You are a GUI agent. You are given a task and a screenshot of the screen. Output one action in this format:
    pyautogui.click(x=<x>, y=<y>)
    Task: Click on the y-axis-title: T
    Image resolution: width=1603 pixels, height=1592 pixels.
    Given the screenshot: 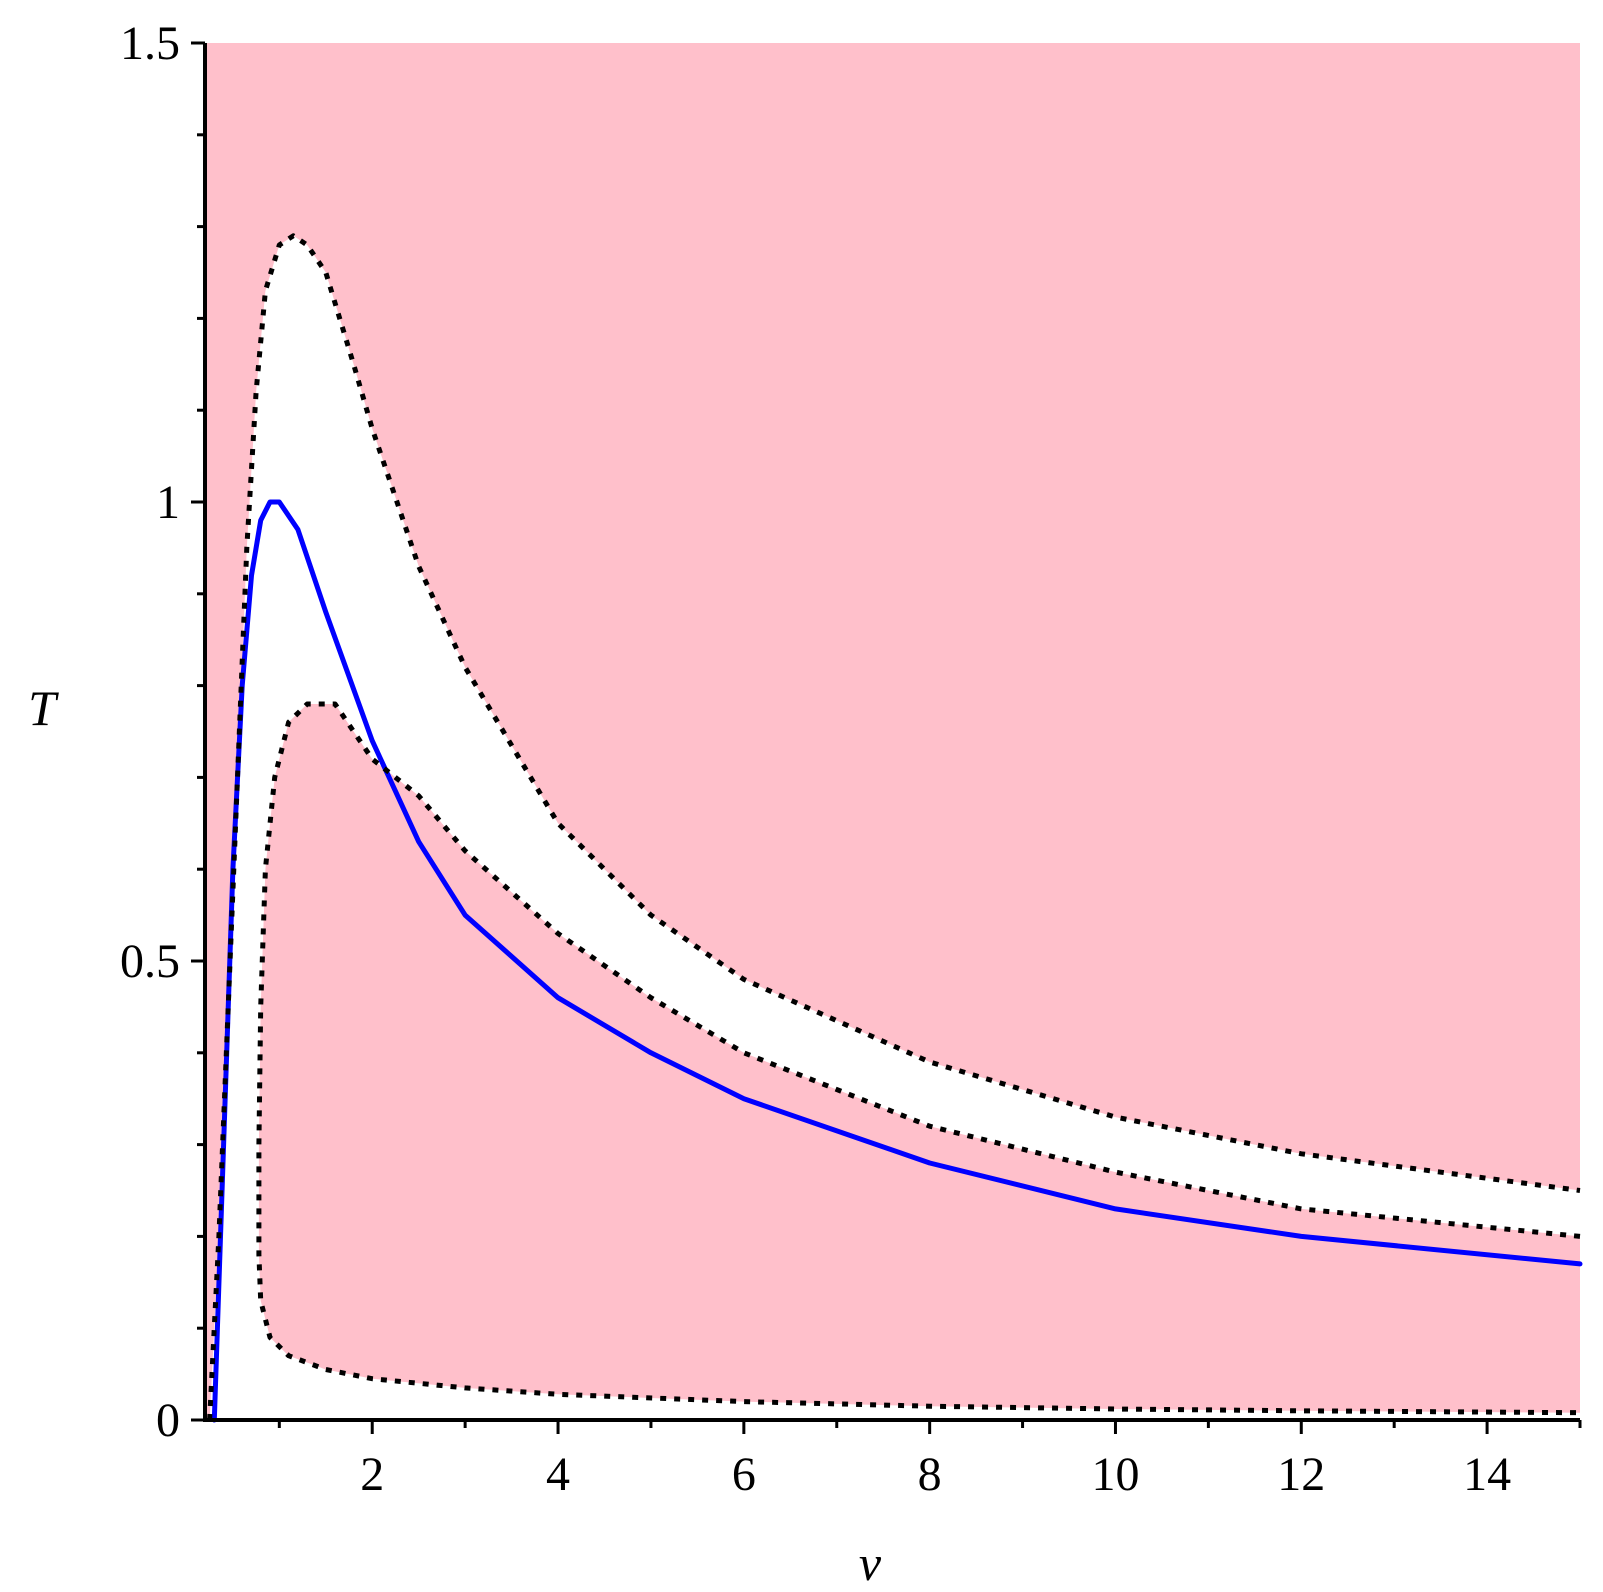 What is the action you would take?
    pyautogui.click(x=43, y=708)
    